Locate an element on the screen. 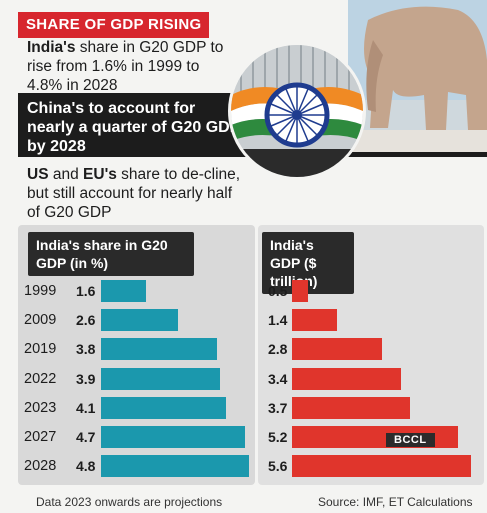  key-point-india-bold: India's is located at coordinates (51, 47).